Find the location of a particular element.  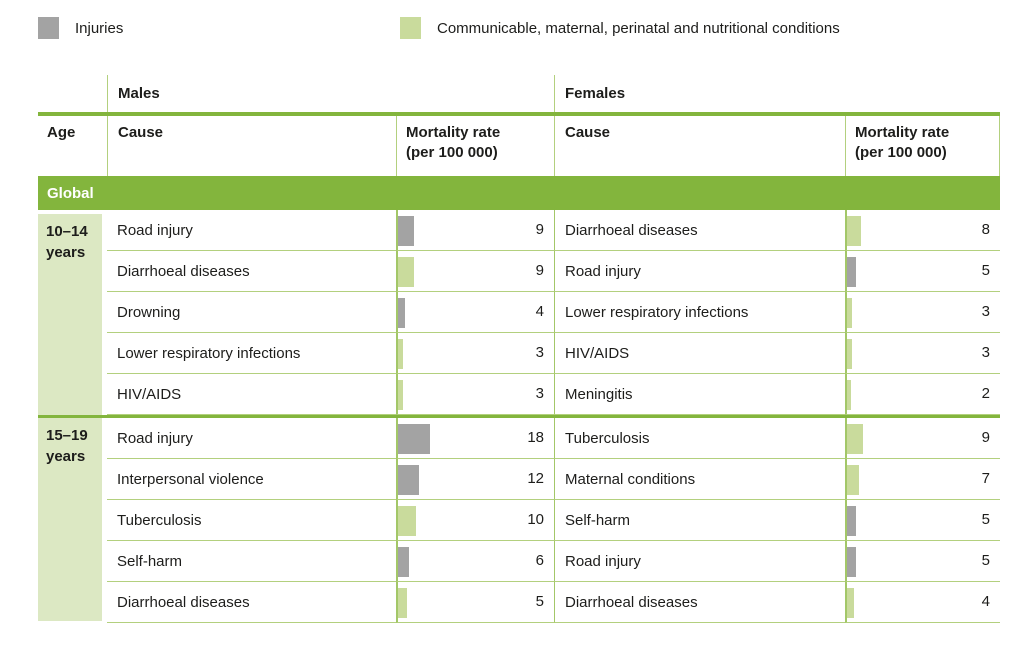

communicable-swatch-icon is located at coordinates (410, 28).